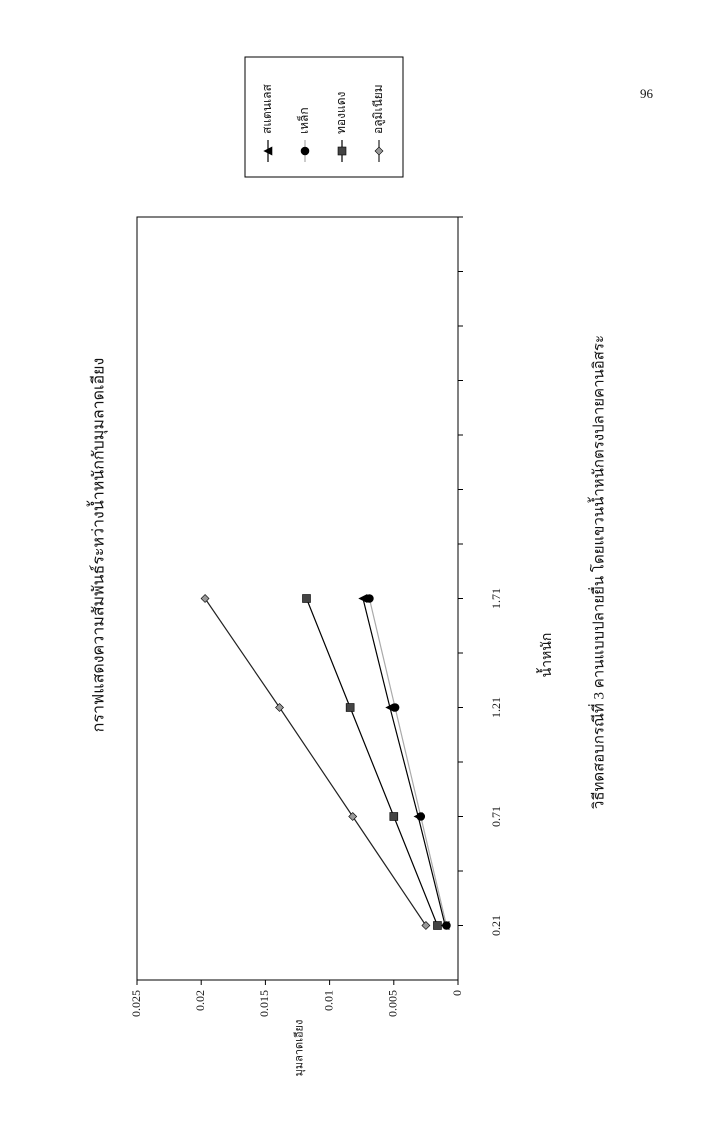 The image size is (726, 1137). Describe the element at coordinates (545, 655) in the screenshot. I see `x-axis-label: น้ำหนัก` at that location.